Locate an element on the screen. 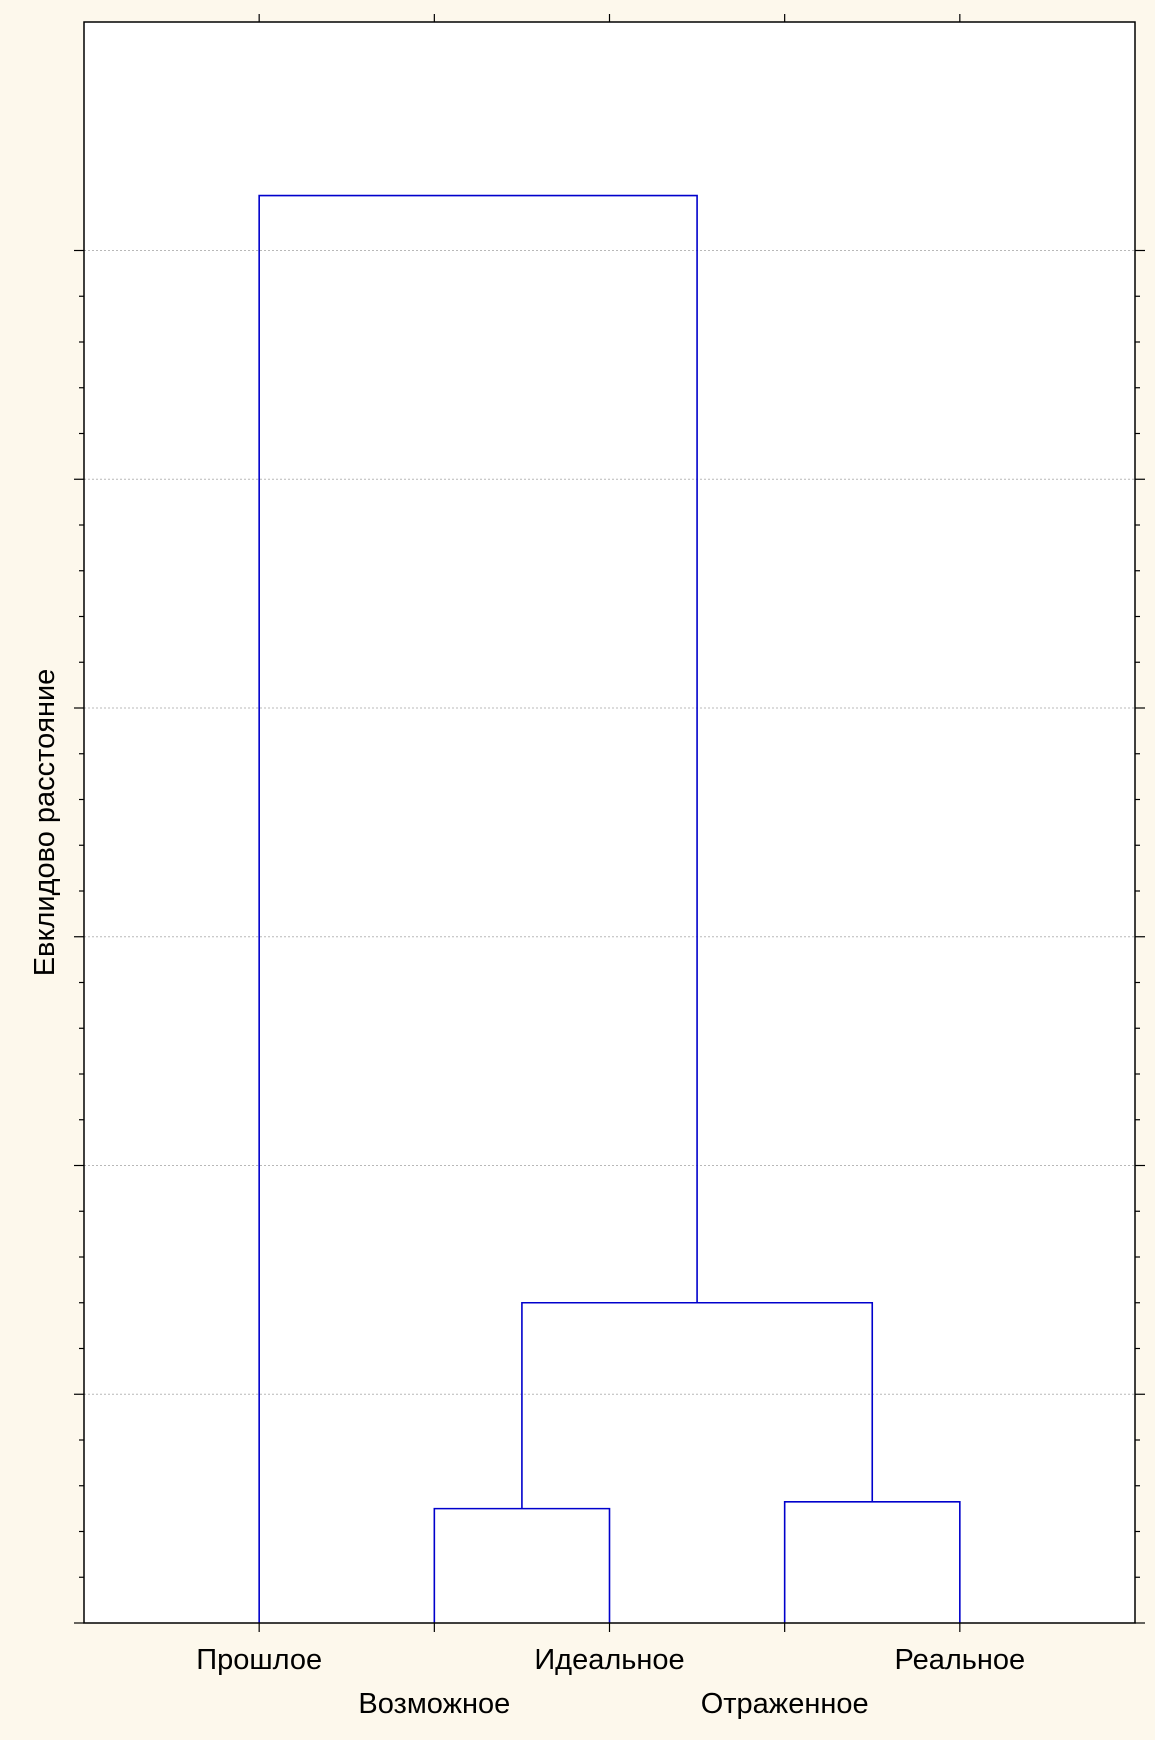 This screenshot has height=1740, width=1155. leaf-label: Прошлое is located at coordinates (259, 1660).